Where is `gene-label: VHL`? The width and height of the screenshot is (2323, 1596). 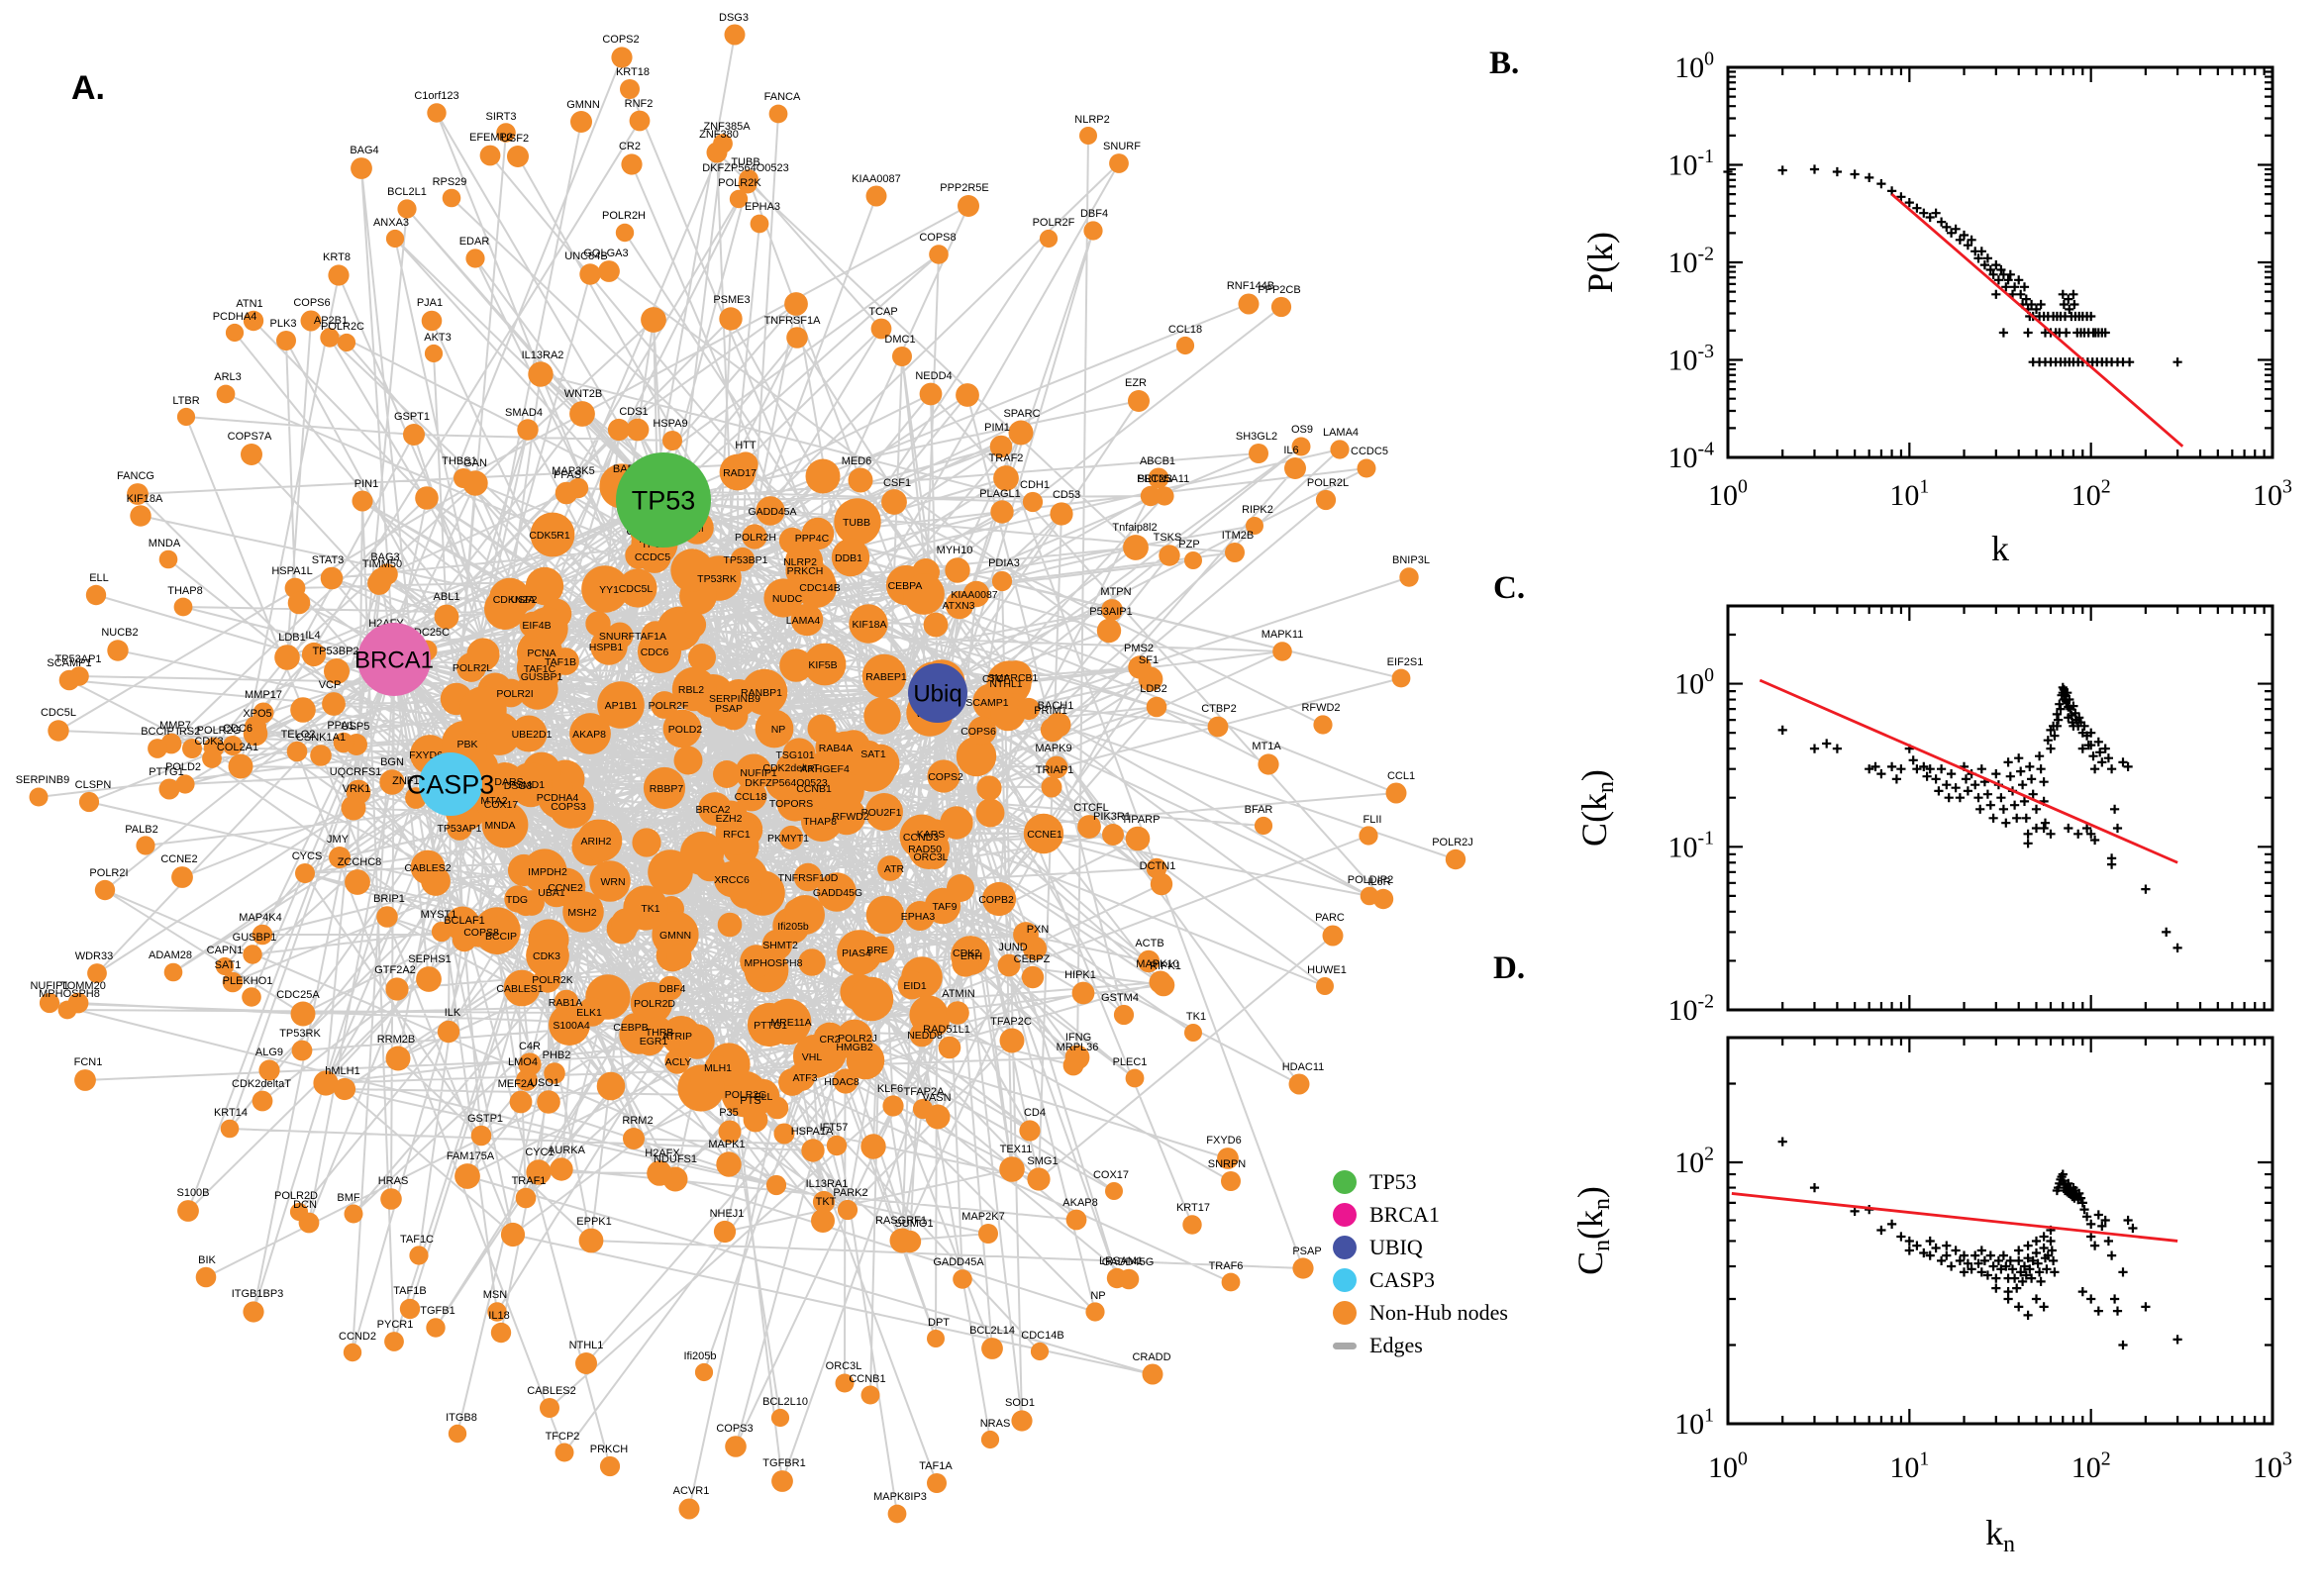 gene-label: VHL is located at coordinates (812, 1057).